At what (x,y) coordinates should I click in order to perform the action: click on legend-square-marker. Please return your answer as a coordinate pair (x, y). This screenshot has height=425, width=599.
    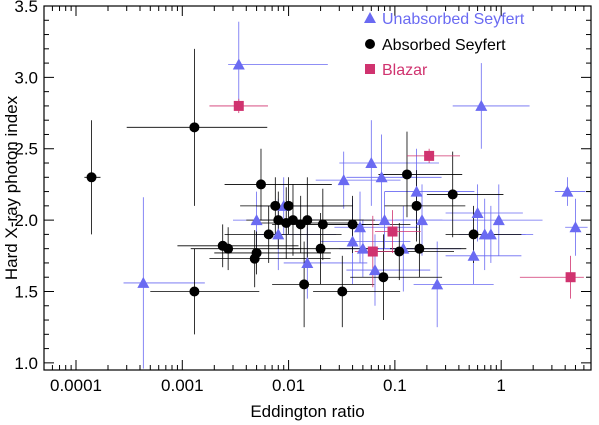
    Looking at the image, I should click on (370, 69).